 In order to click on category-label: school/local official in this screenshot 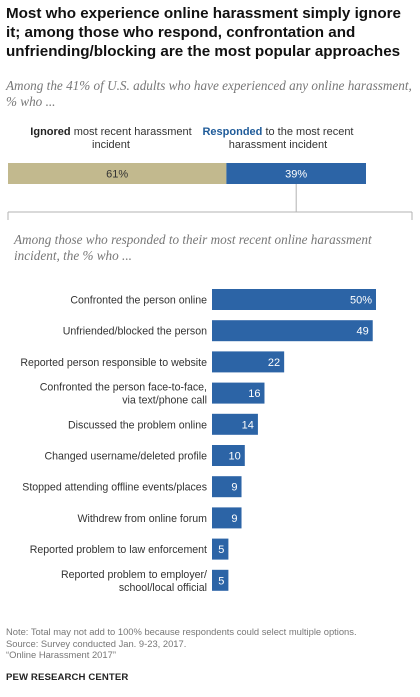, I will do `click(163, 588)`.